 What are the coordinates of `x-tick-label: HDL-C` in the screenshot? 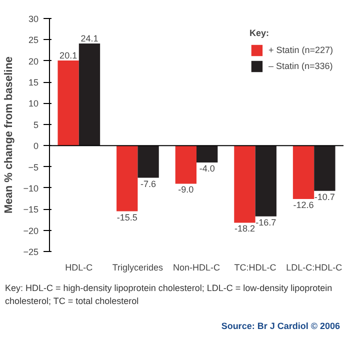 It's located at (79, 267).